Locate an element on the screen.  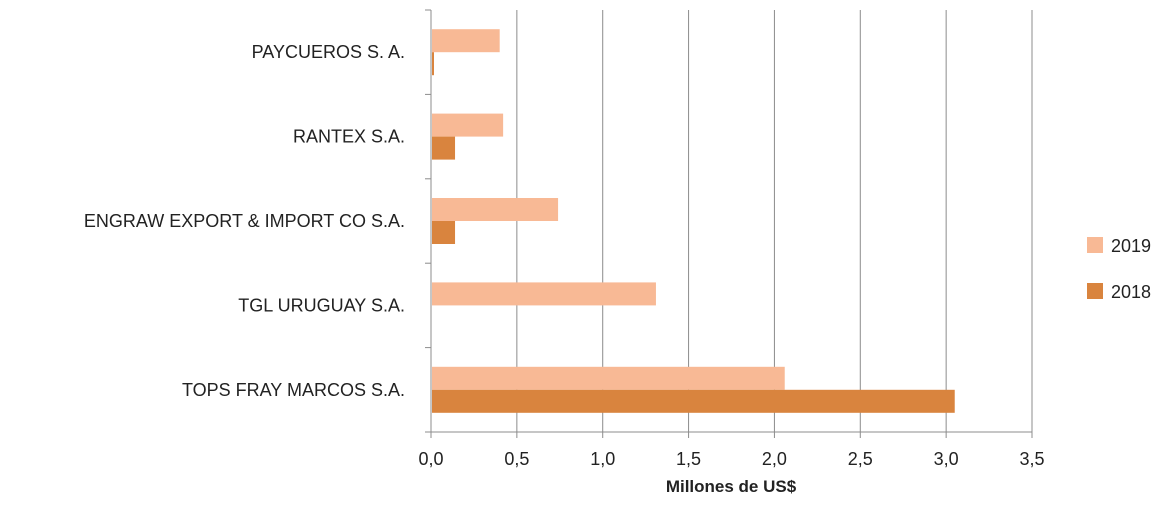
x-tick-label: 2,5 is located at coordinates (860, 459).